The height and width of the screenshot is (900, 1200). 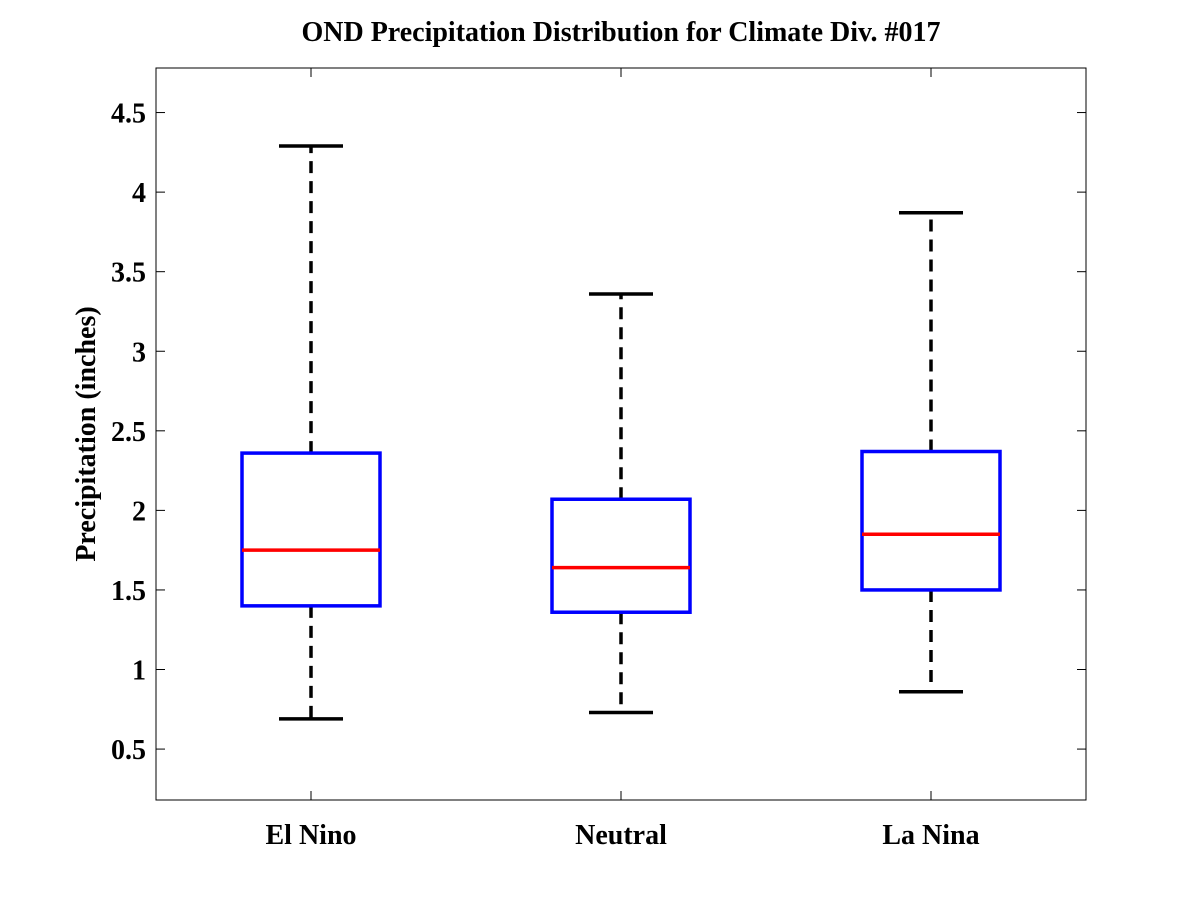 I want to click on y-tick-label: 1, so click(x=139, y=671).